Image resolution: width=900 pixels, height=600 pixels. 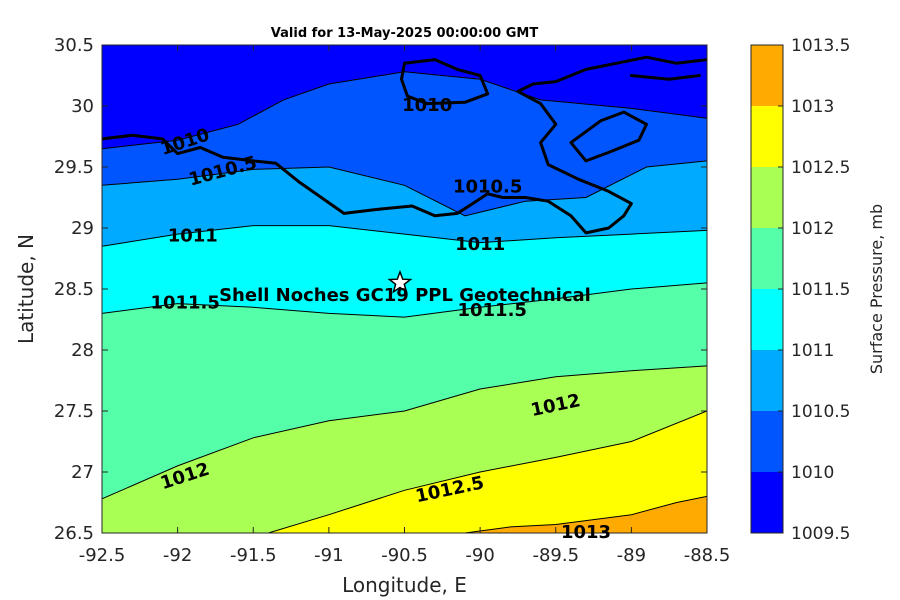 I want to click on colorbar-label: Surface Pressure, mb, so click(x=876, y=289).